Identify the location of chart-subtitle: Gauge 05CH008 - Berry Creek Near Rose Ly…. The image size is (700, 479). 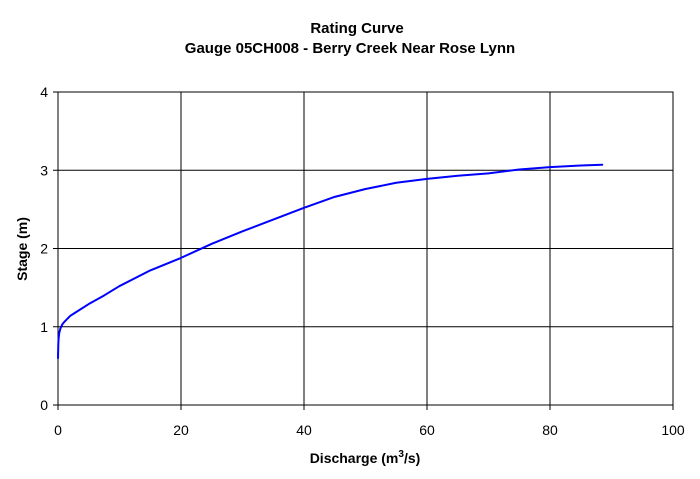
(350, 48).